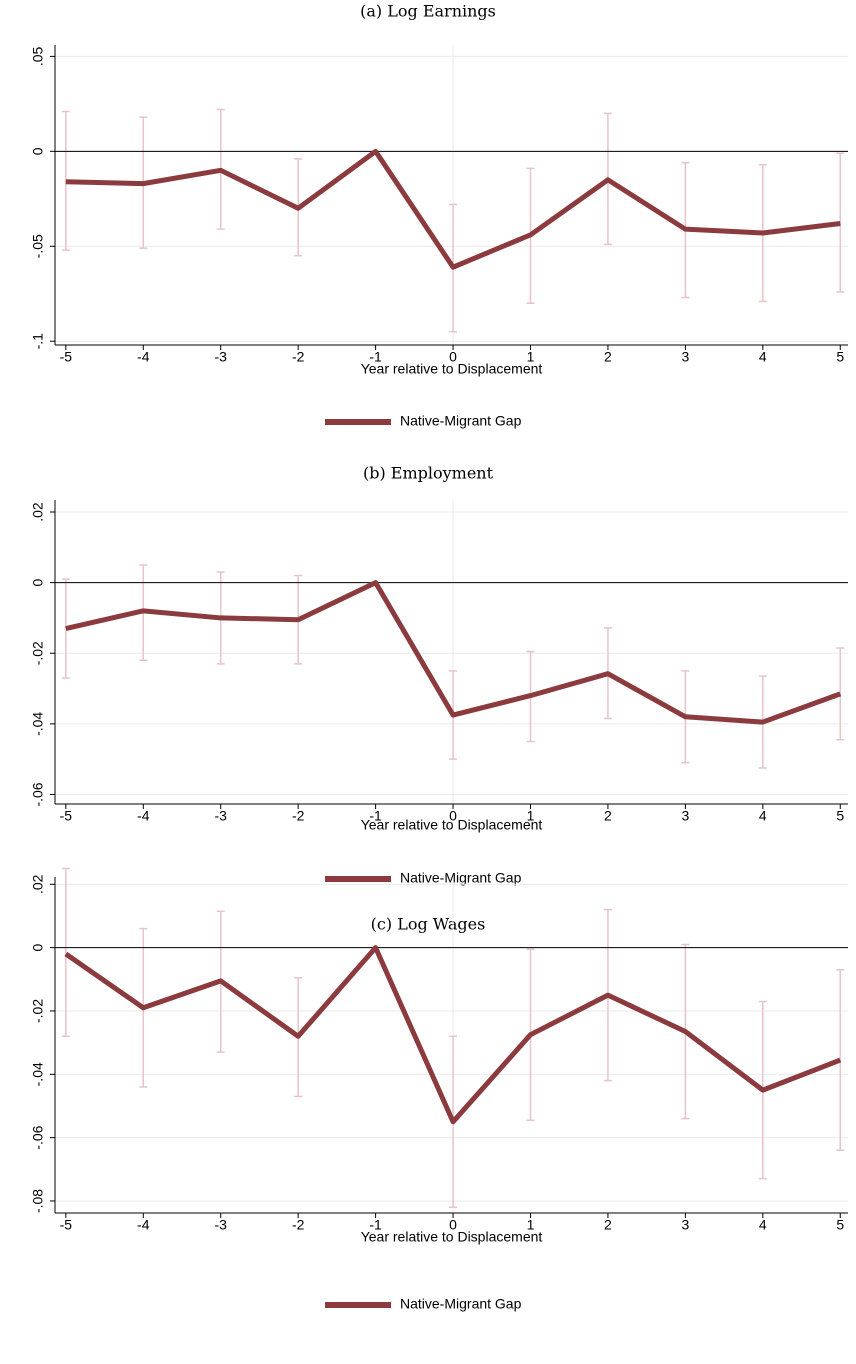 This screenshot has width=856, height=1364. I want to click on chart-title: (b) Employment, so click(428, 473).